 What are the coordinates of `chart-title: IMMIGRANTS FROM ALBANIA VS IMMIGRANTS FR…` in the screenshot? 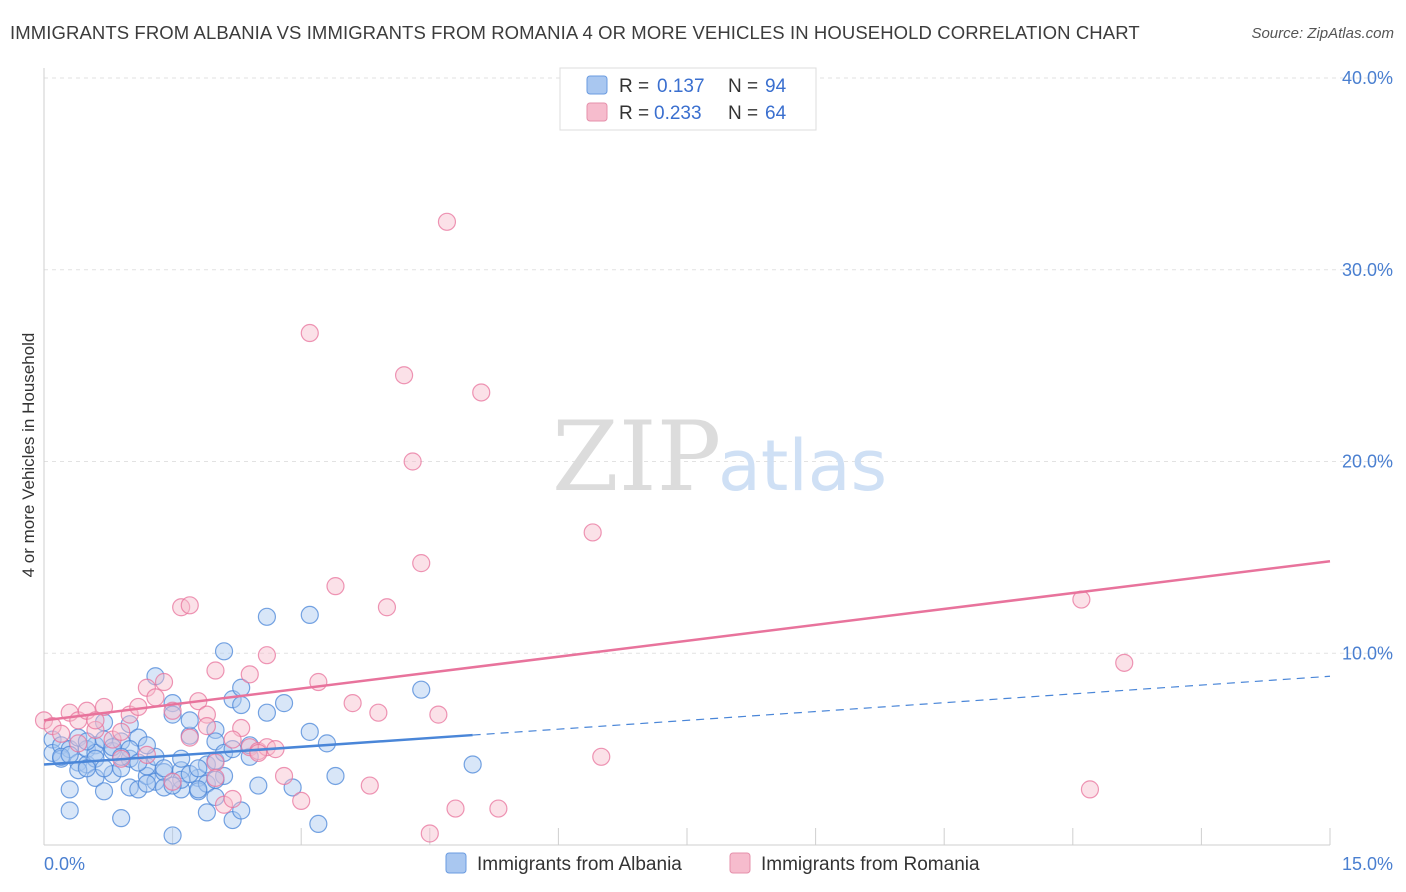 It's located at (575, 32).